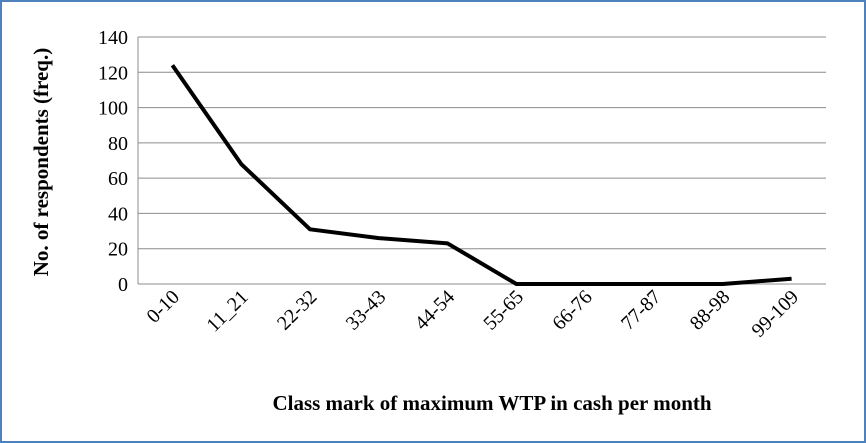  What do you see at coordinates (118, 179) in the screenshot?
I see `y-tick-label: 60` at bounding box center [118, 179].